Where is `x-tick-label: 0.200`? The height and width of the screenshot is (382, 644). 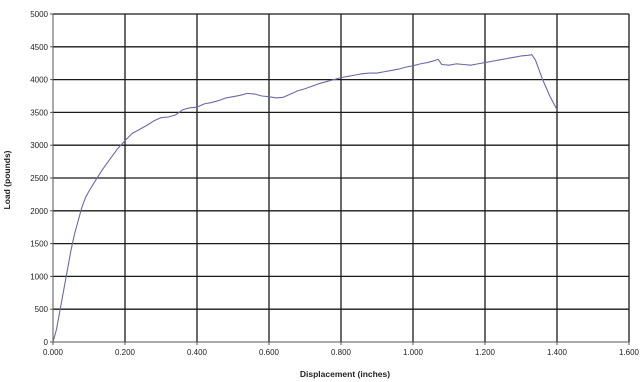
x-tick-label: 0.200 is located at coordinates (125, 352).